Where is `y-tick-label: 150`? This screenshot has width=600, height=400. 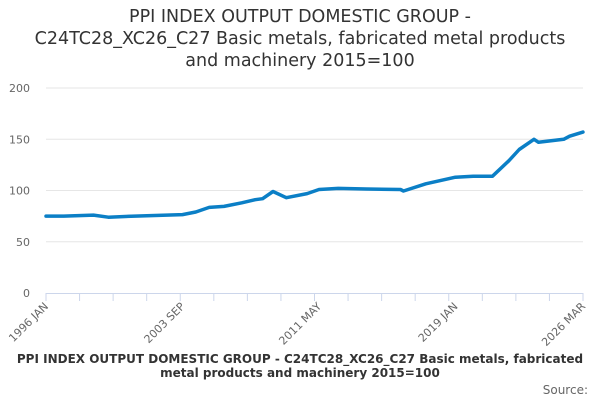
y-tick-label: 150 is located at coordinates (19, 139).